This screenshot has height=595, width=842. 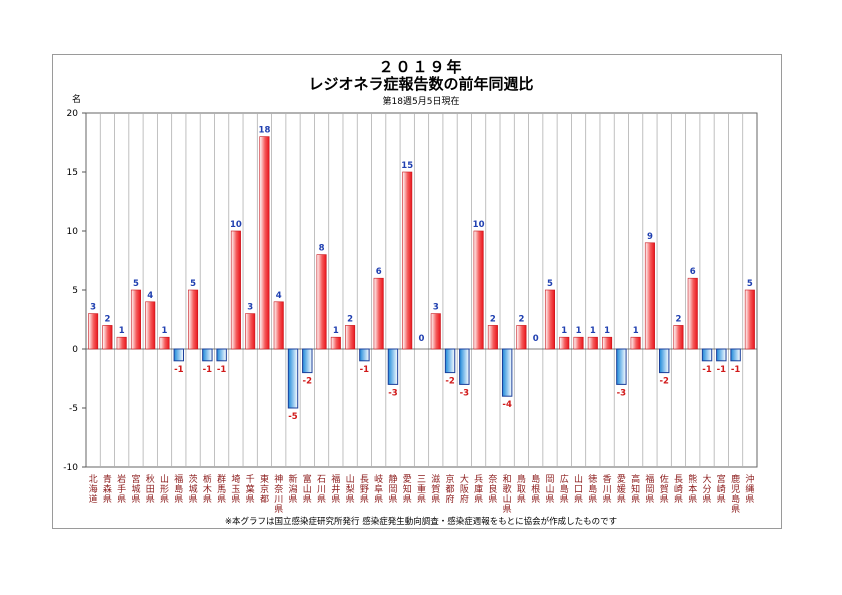 What do you see at coordinates (621, 489) in the screenshot?
I see `category-label: 愛媛県` at bounding box center [621, 489].